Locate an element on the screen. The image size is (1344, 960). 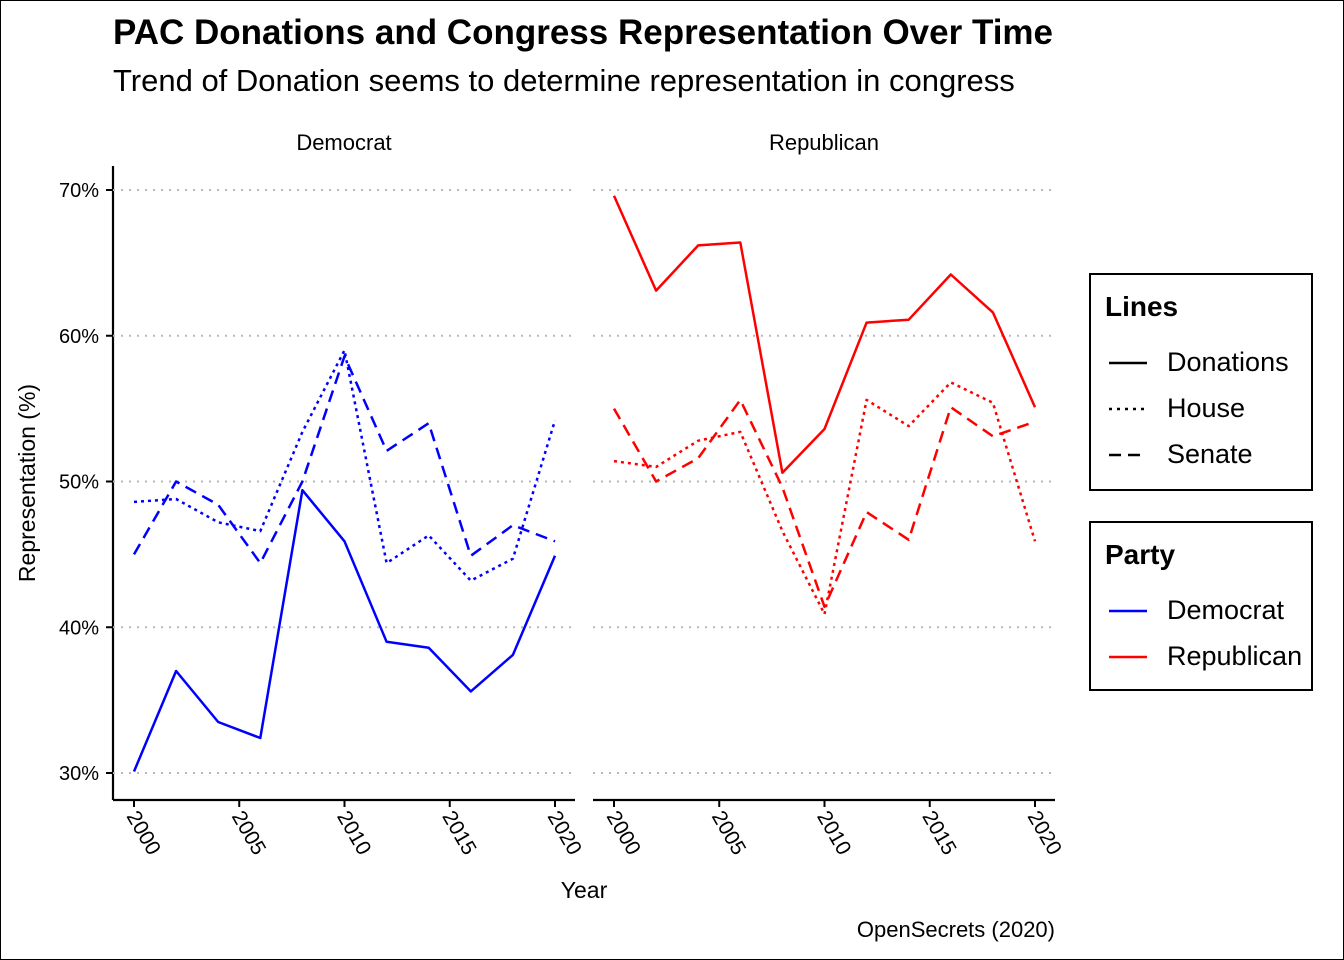
legend-label-democrat: Democrat is located at coordinates (1226, 610).